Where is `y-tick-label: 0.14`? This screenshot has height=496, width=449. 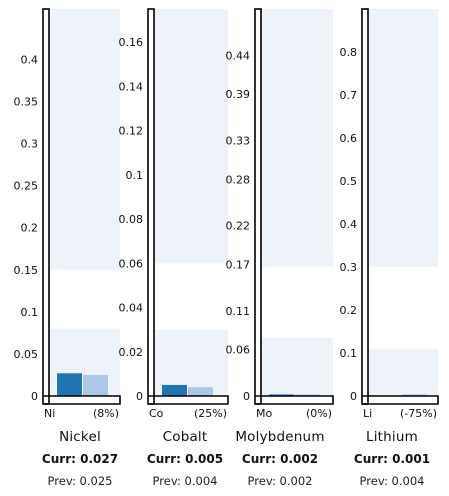 y-tick-label: 0.14 is located at coordinates (131, 86).